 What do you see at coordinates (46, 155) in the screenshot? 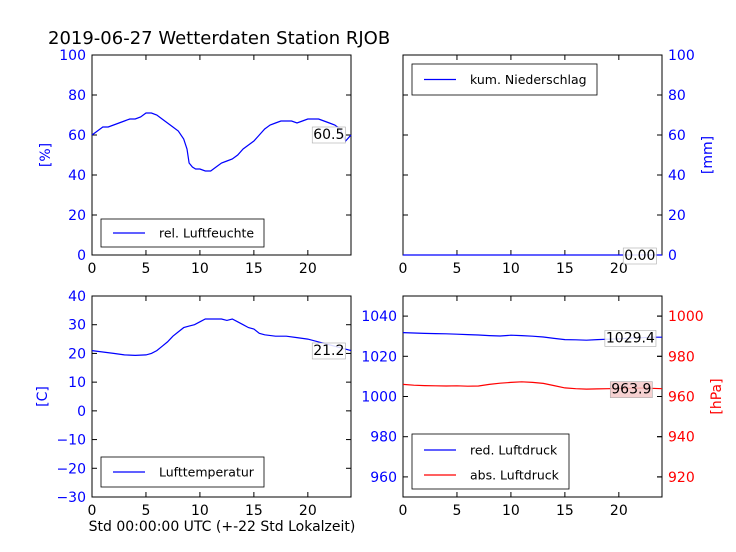
I see `y-axis-label: [%]` at bounding box center [46, 155].